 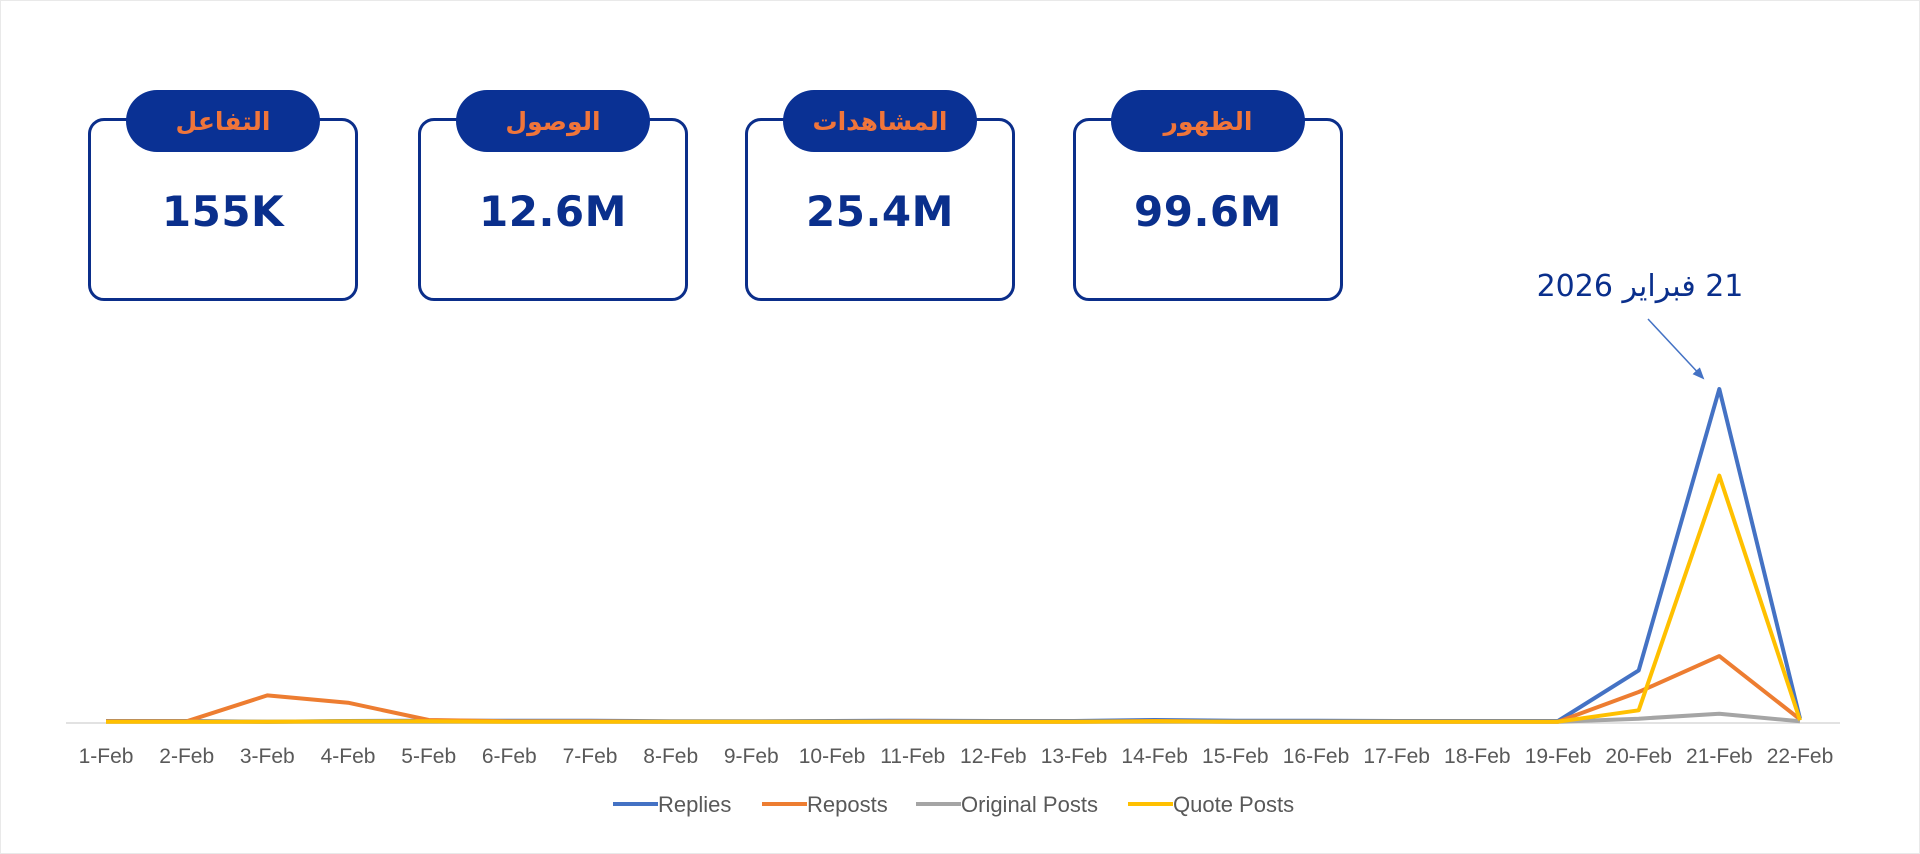 What do you see at coordinates (1719, 756) in the screenshot?
I see `x-tick-label: 21-Feb` at bounding box center [1719, 756].